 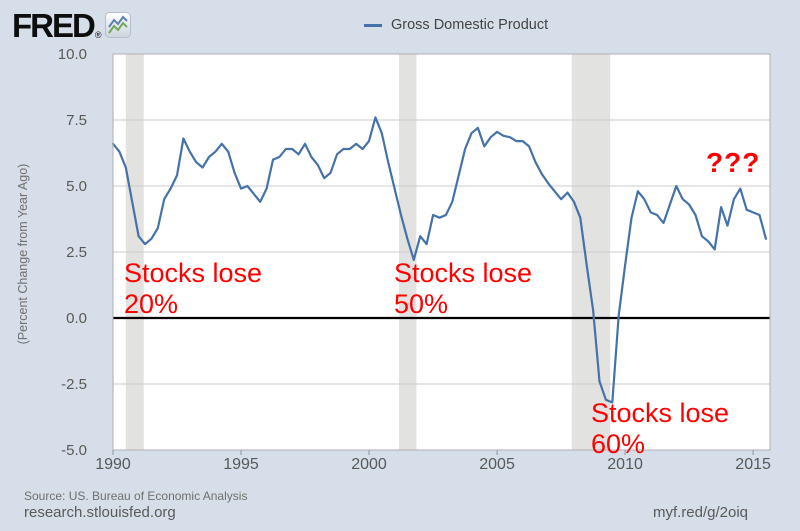 What do you see at coordinates (76, 120) in the screenshot?
I see `y-tick-label: 7.5` at bounding box center [76, 120].